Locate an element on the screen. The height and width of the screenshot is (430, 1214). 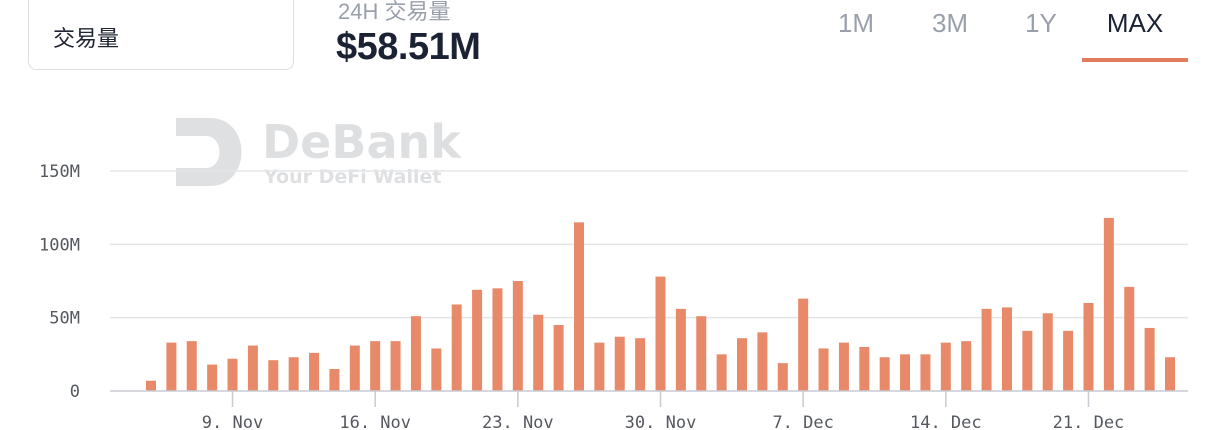
metric-dropdown: 交易量 is located at coordinates (161, 35).